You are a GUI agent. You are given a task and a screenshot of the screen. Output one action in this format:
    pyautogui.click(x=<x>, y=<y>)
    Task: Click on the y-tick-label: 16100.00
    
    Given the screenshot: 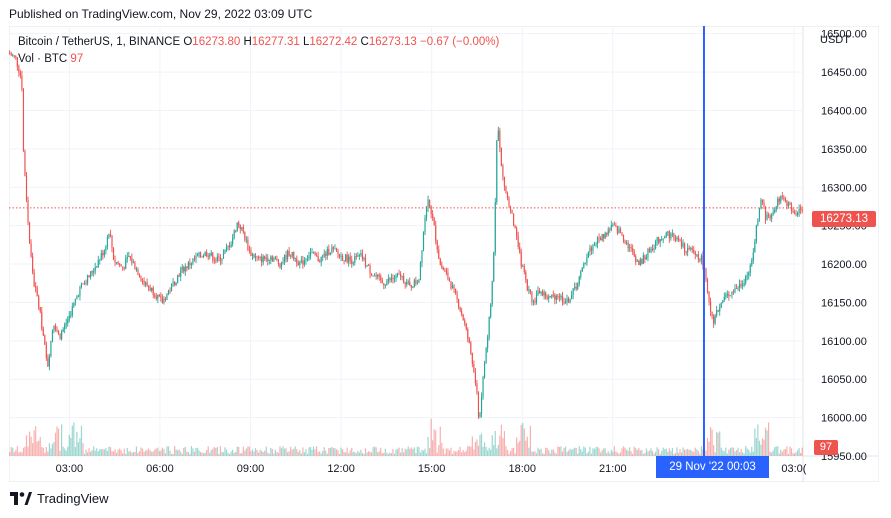 What is the action you would take?
    pyautogui.click(x=844, y=342)
    